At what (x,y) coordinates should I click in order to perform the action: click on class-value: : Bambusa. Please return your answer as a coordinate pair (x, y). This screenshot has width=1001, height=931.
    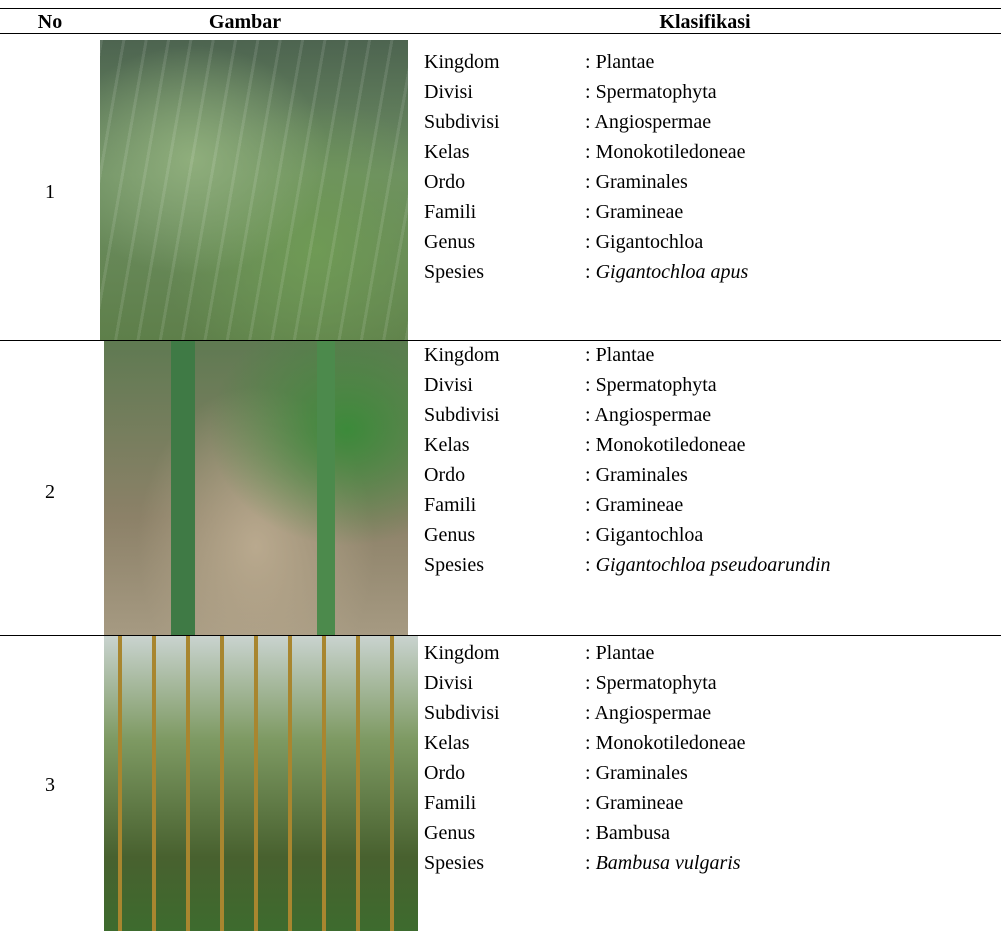
    Looking at the image, I should click on (627, 833).